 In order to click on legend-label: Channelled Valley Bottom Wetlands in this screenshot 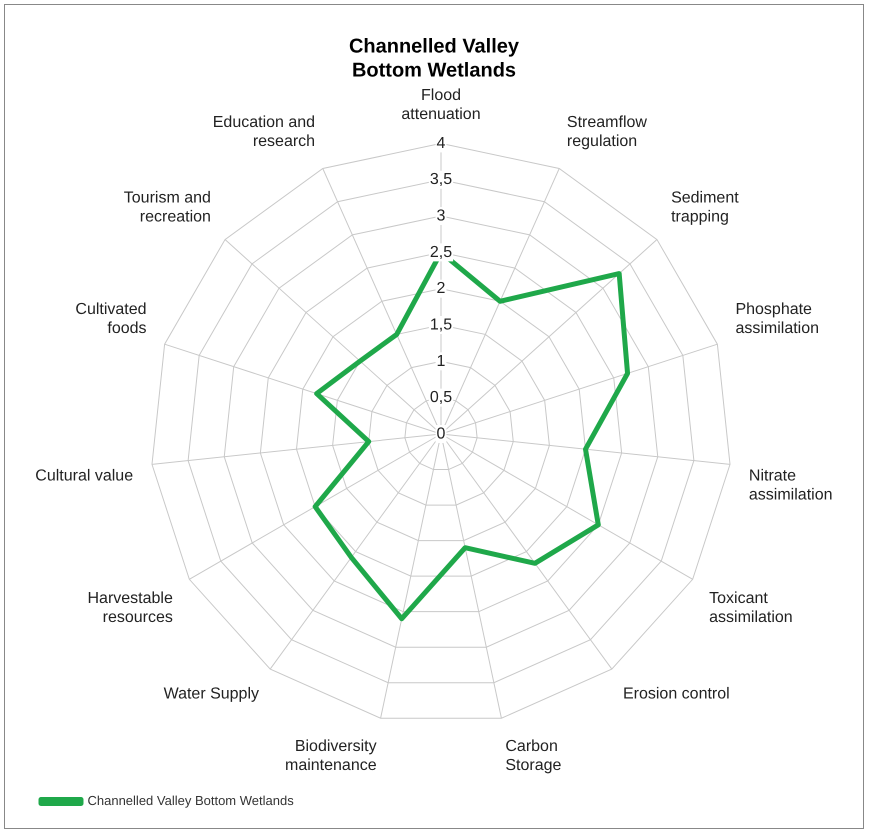, I will do `click(191, 800)`.